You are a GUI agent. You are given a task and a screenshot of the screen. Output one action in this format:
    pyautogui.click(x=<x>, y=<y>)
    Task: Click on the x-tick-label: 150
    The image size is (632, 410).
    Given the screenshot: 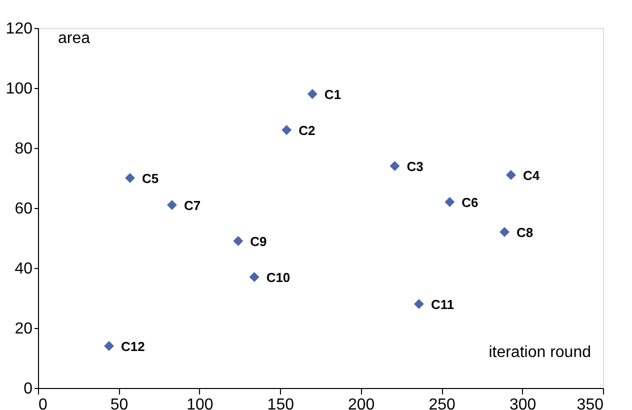 What is the action you would take?
    pyautogui.click(x=280, y=403)
    